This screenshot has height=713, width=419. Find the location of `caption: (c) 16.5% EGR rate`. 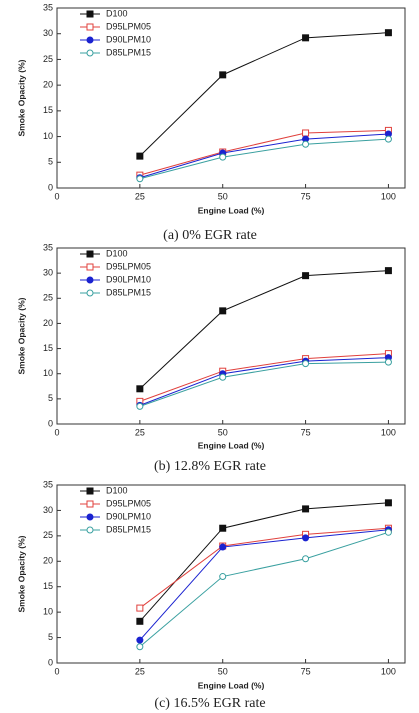

caption: (c) 16.5% EGR rate is located at coordinates (209, 703).